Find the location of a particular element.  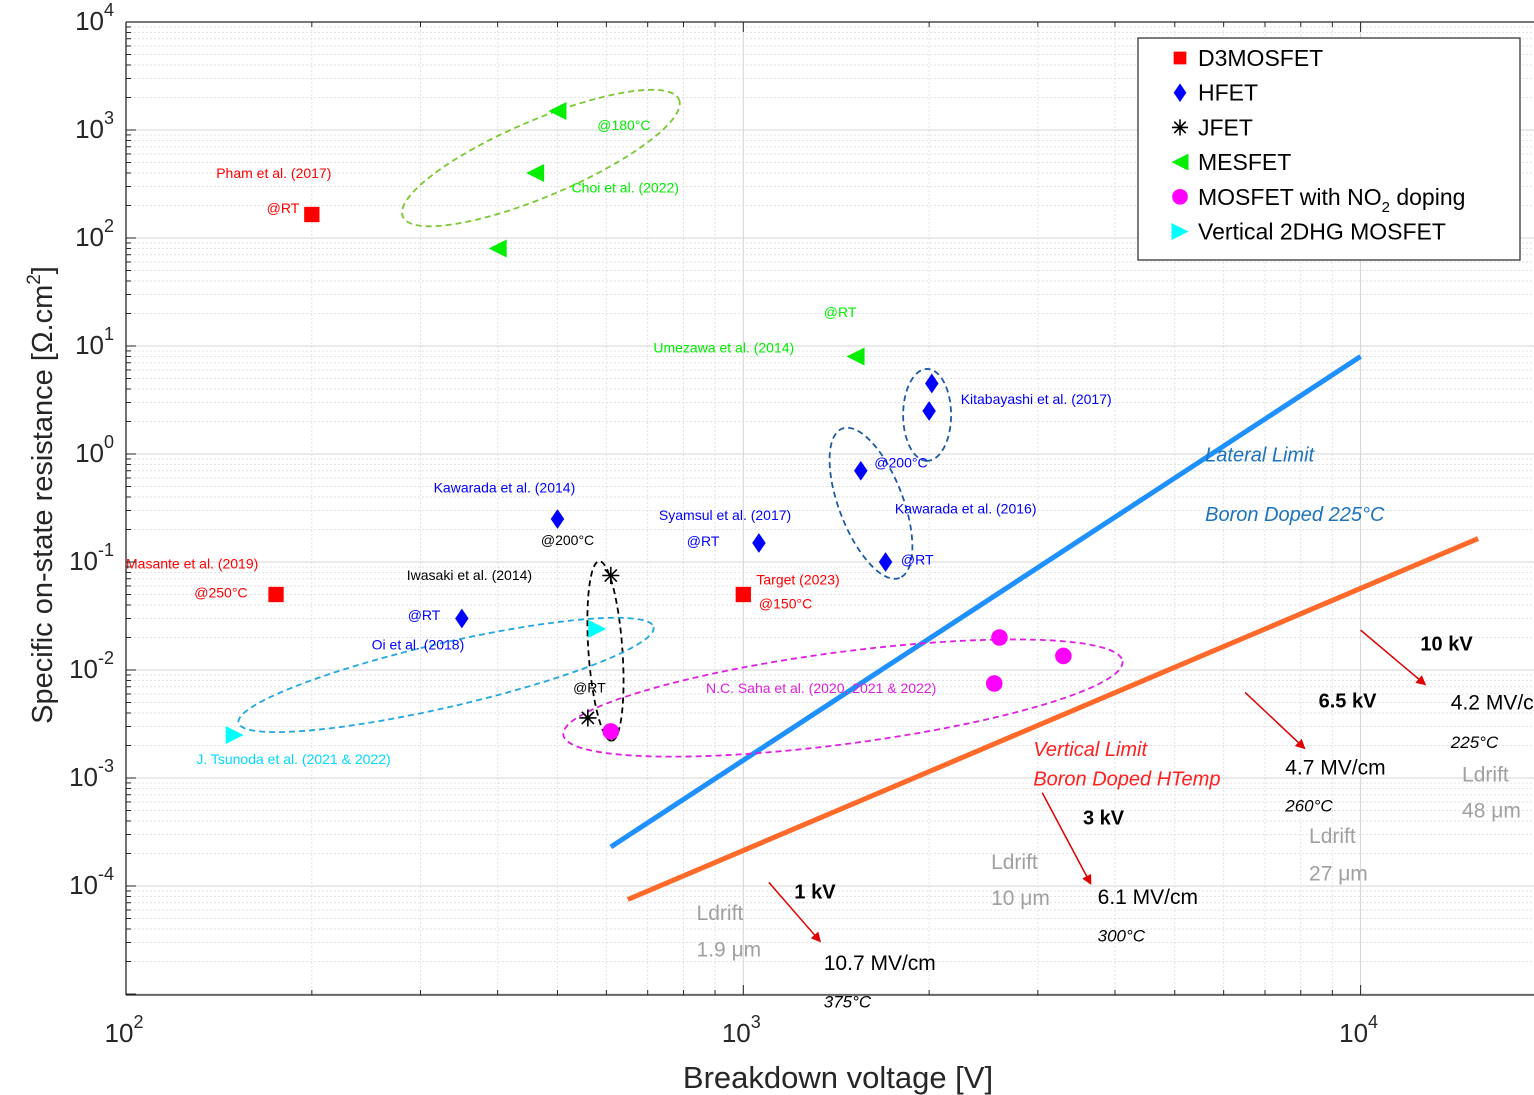

field-arrows is located at coordinates (1097, 786).